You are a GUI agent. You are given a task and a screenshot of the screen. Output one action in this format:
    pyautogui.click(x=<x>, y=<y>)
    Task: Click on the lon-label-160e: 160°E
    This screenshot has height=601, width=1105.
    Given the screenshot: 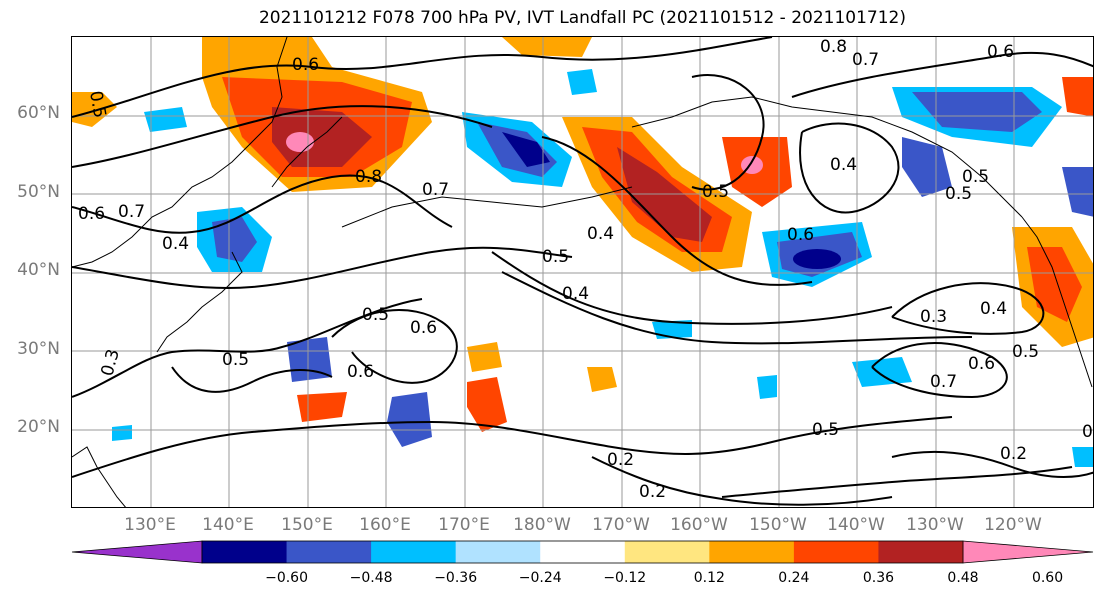 What is the action you would take?
    pyautogui.click(x=385, y=525)
    